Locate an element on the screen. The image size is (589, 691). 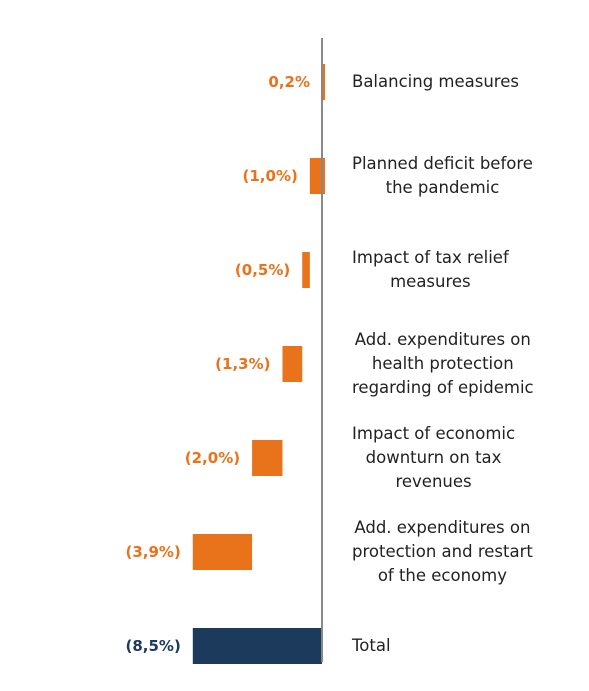
category-label-text: Impact of tax relief measures is located at coordinates (430, 269).